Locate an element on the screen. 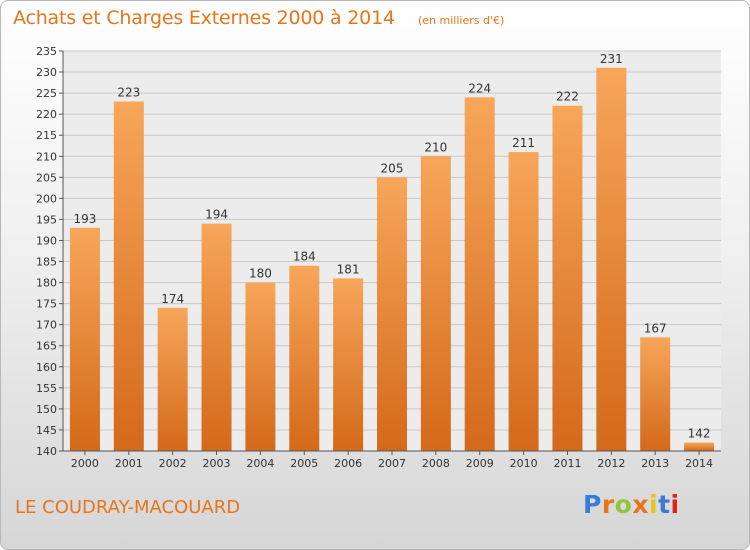  x-tick-label: 2002 is located at coordinates (173, 463).